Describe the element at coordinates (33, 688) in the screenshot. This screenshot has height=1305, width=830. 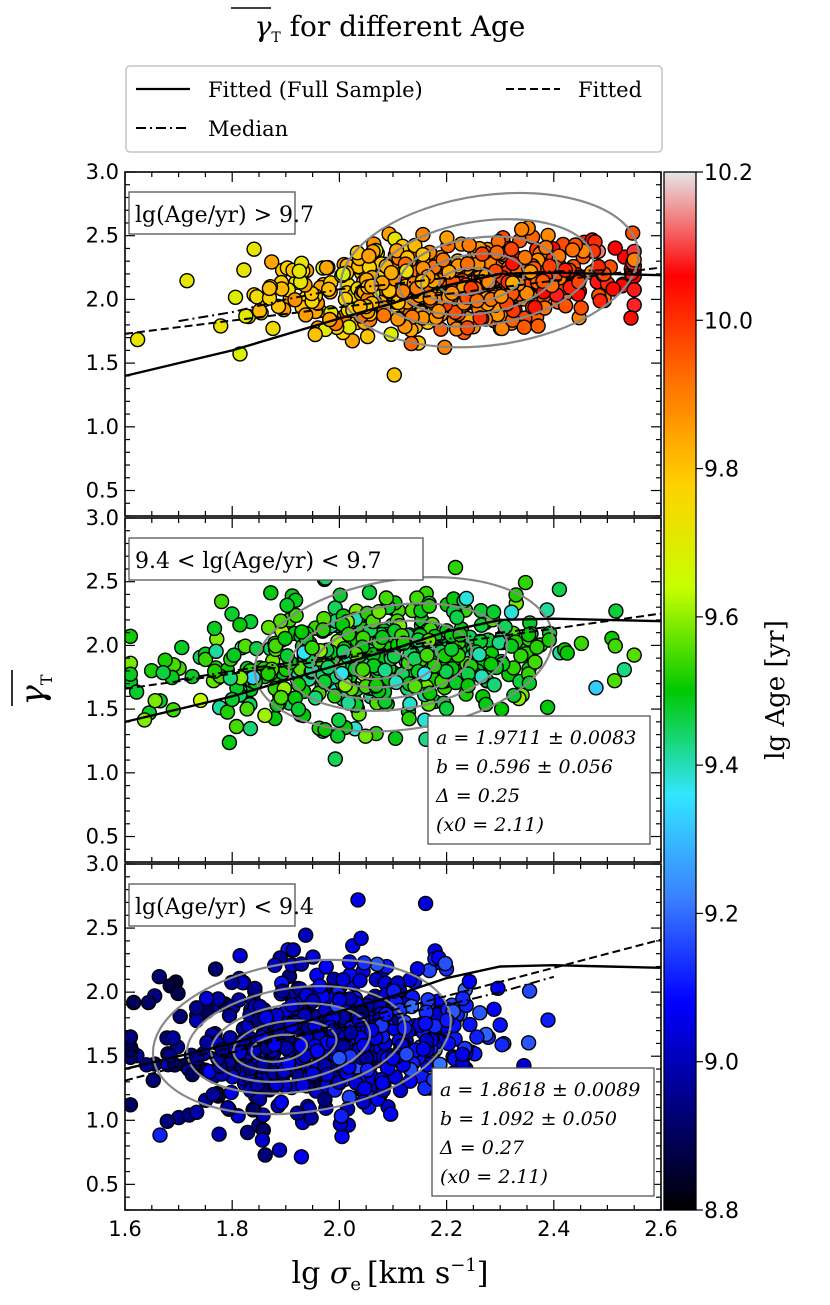
I see `y-axis-label-group: γT` at that location.